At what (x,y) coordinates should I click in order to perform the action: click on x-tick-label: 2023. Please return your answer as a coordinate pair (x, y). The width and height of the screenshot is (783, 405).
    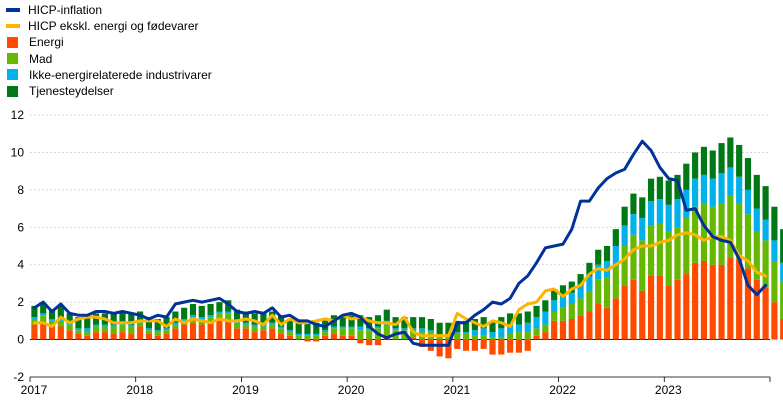
    Looking at the image, I should click on (668, 390).